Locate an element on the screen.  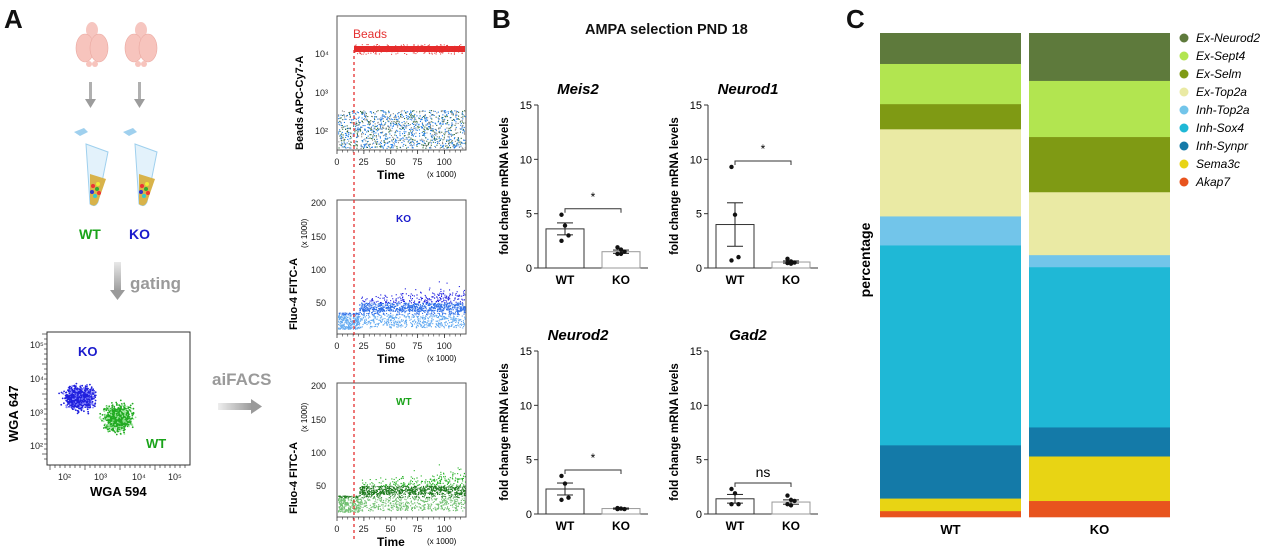
tube-wt-icon is located at coordinates (91, 167).